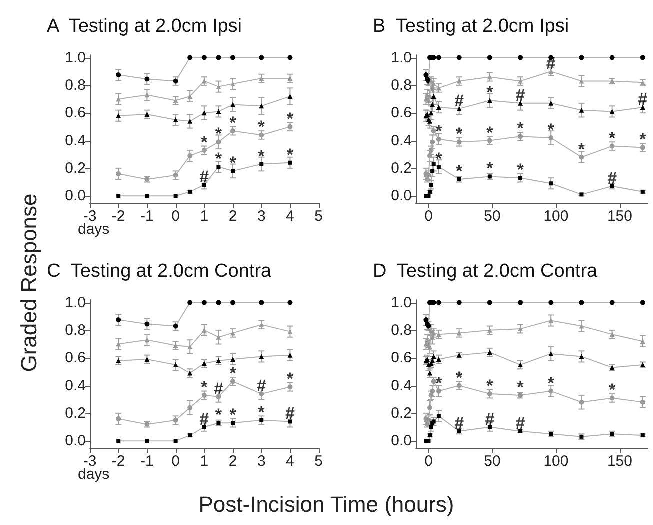 The image size is (653, 525). I want to click on chart-title: C Testing at 2.0cm Contra, so click(159, 271).